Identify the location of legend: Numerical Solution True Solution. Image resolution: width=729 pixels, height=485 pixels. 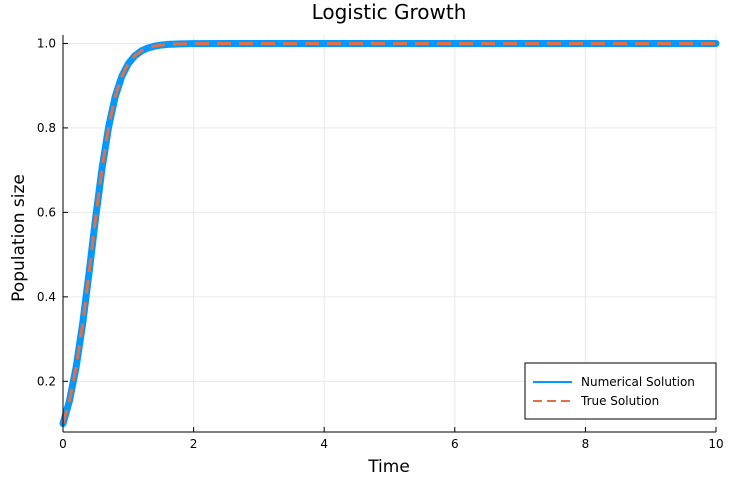
(620, 391).